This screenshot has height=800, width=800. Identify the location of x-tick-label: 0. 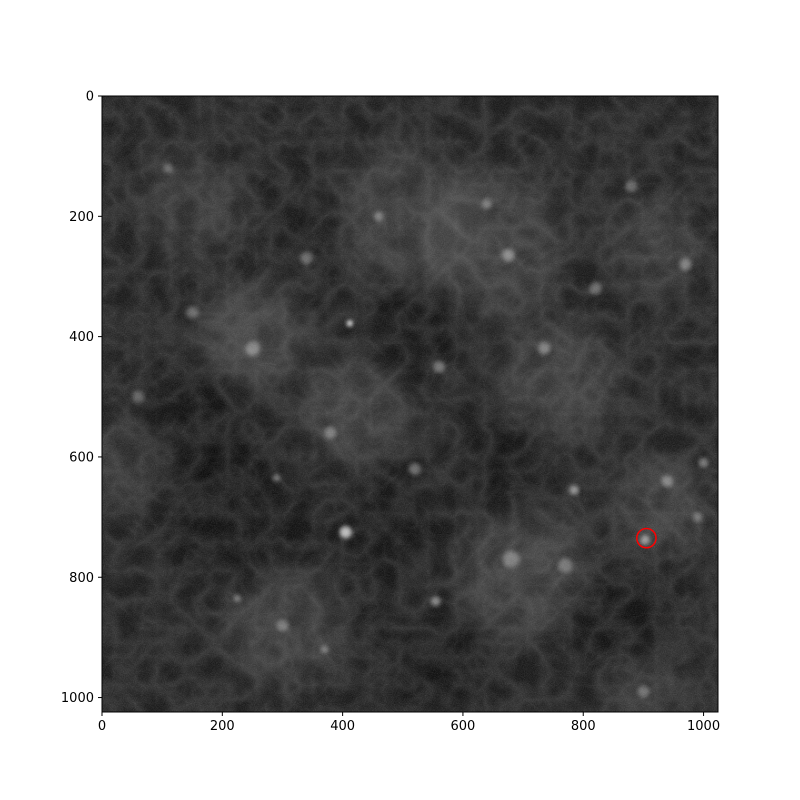
(102, 726).